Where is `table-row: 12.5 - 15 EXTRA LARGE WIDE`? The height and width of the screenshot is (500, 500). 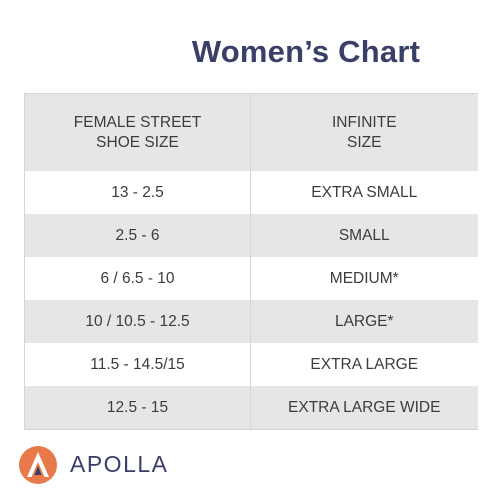
table-row: 12.5 - 15 EXTRA LARGE WIDE is located at coordinates (251, 408).